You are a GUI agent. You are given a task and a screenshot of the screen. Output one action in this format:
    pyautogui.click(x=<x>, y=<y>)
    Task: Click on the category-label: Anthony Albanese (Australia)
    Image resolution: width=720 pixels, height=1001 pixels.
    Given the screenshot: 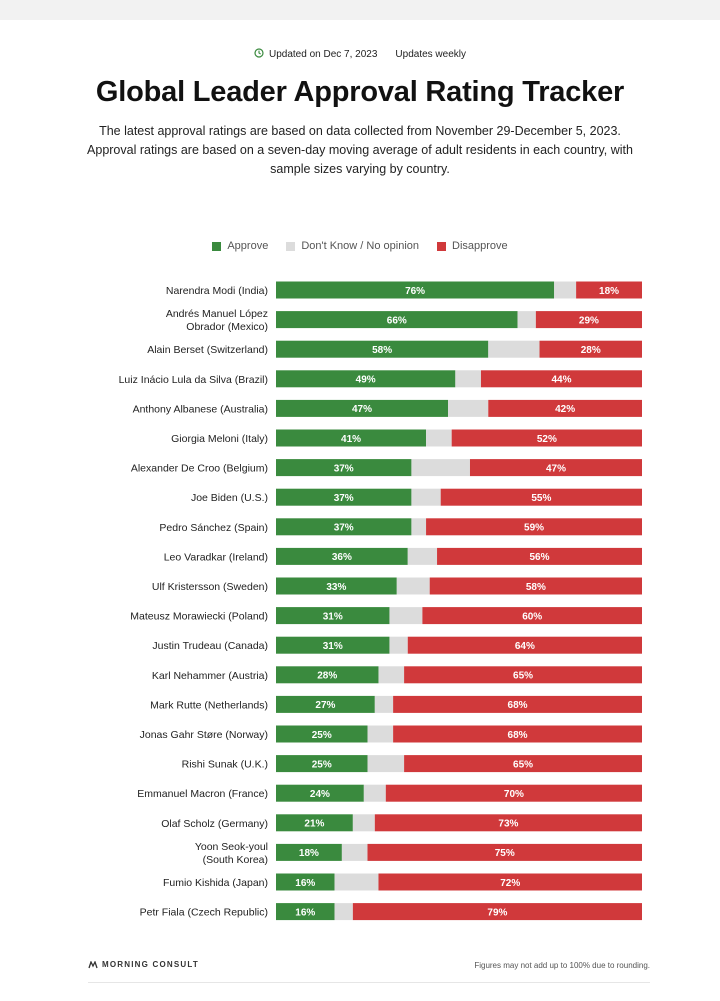 What is the action you would take?
    pyautogui.click(x=200, y=409)
    